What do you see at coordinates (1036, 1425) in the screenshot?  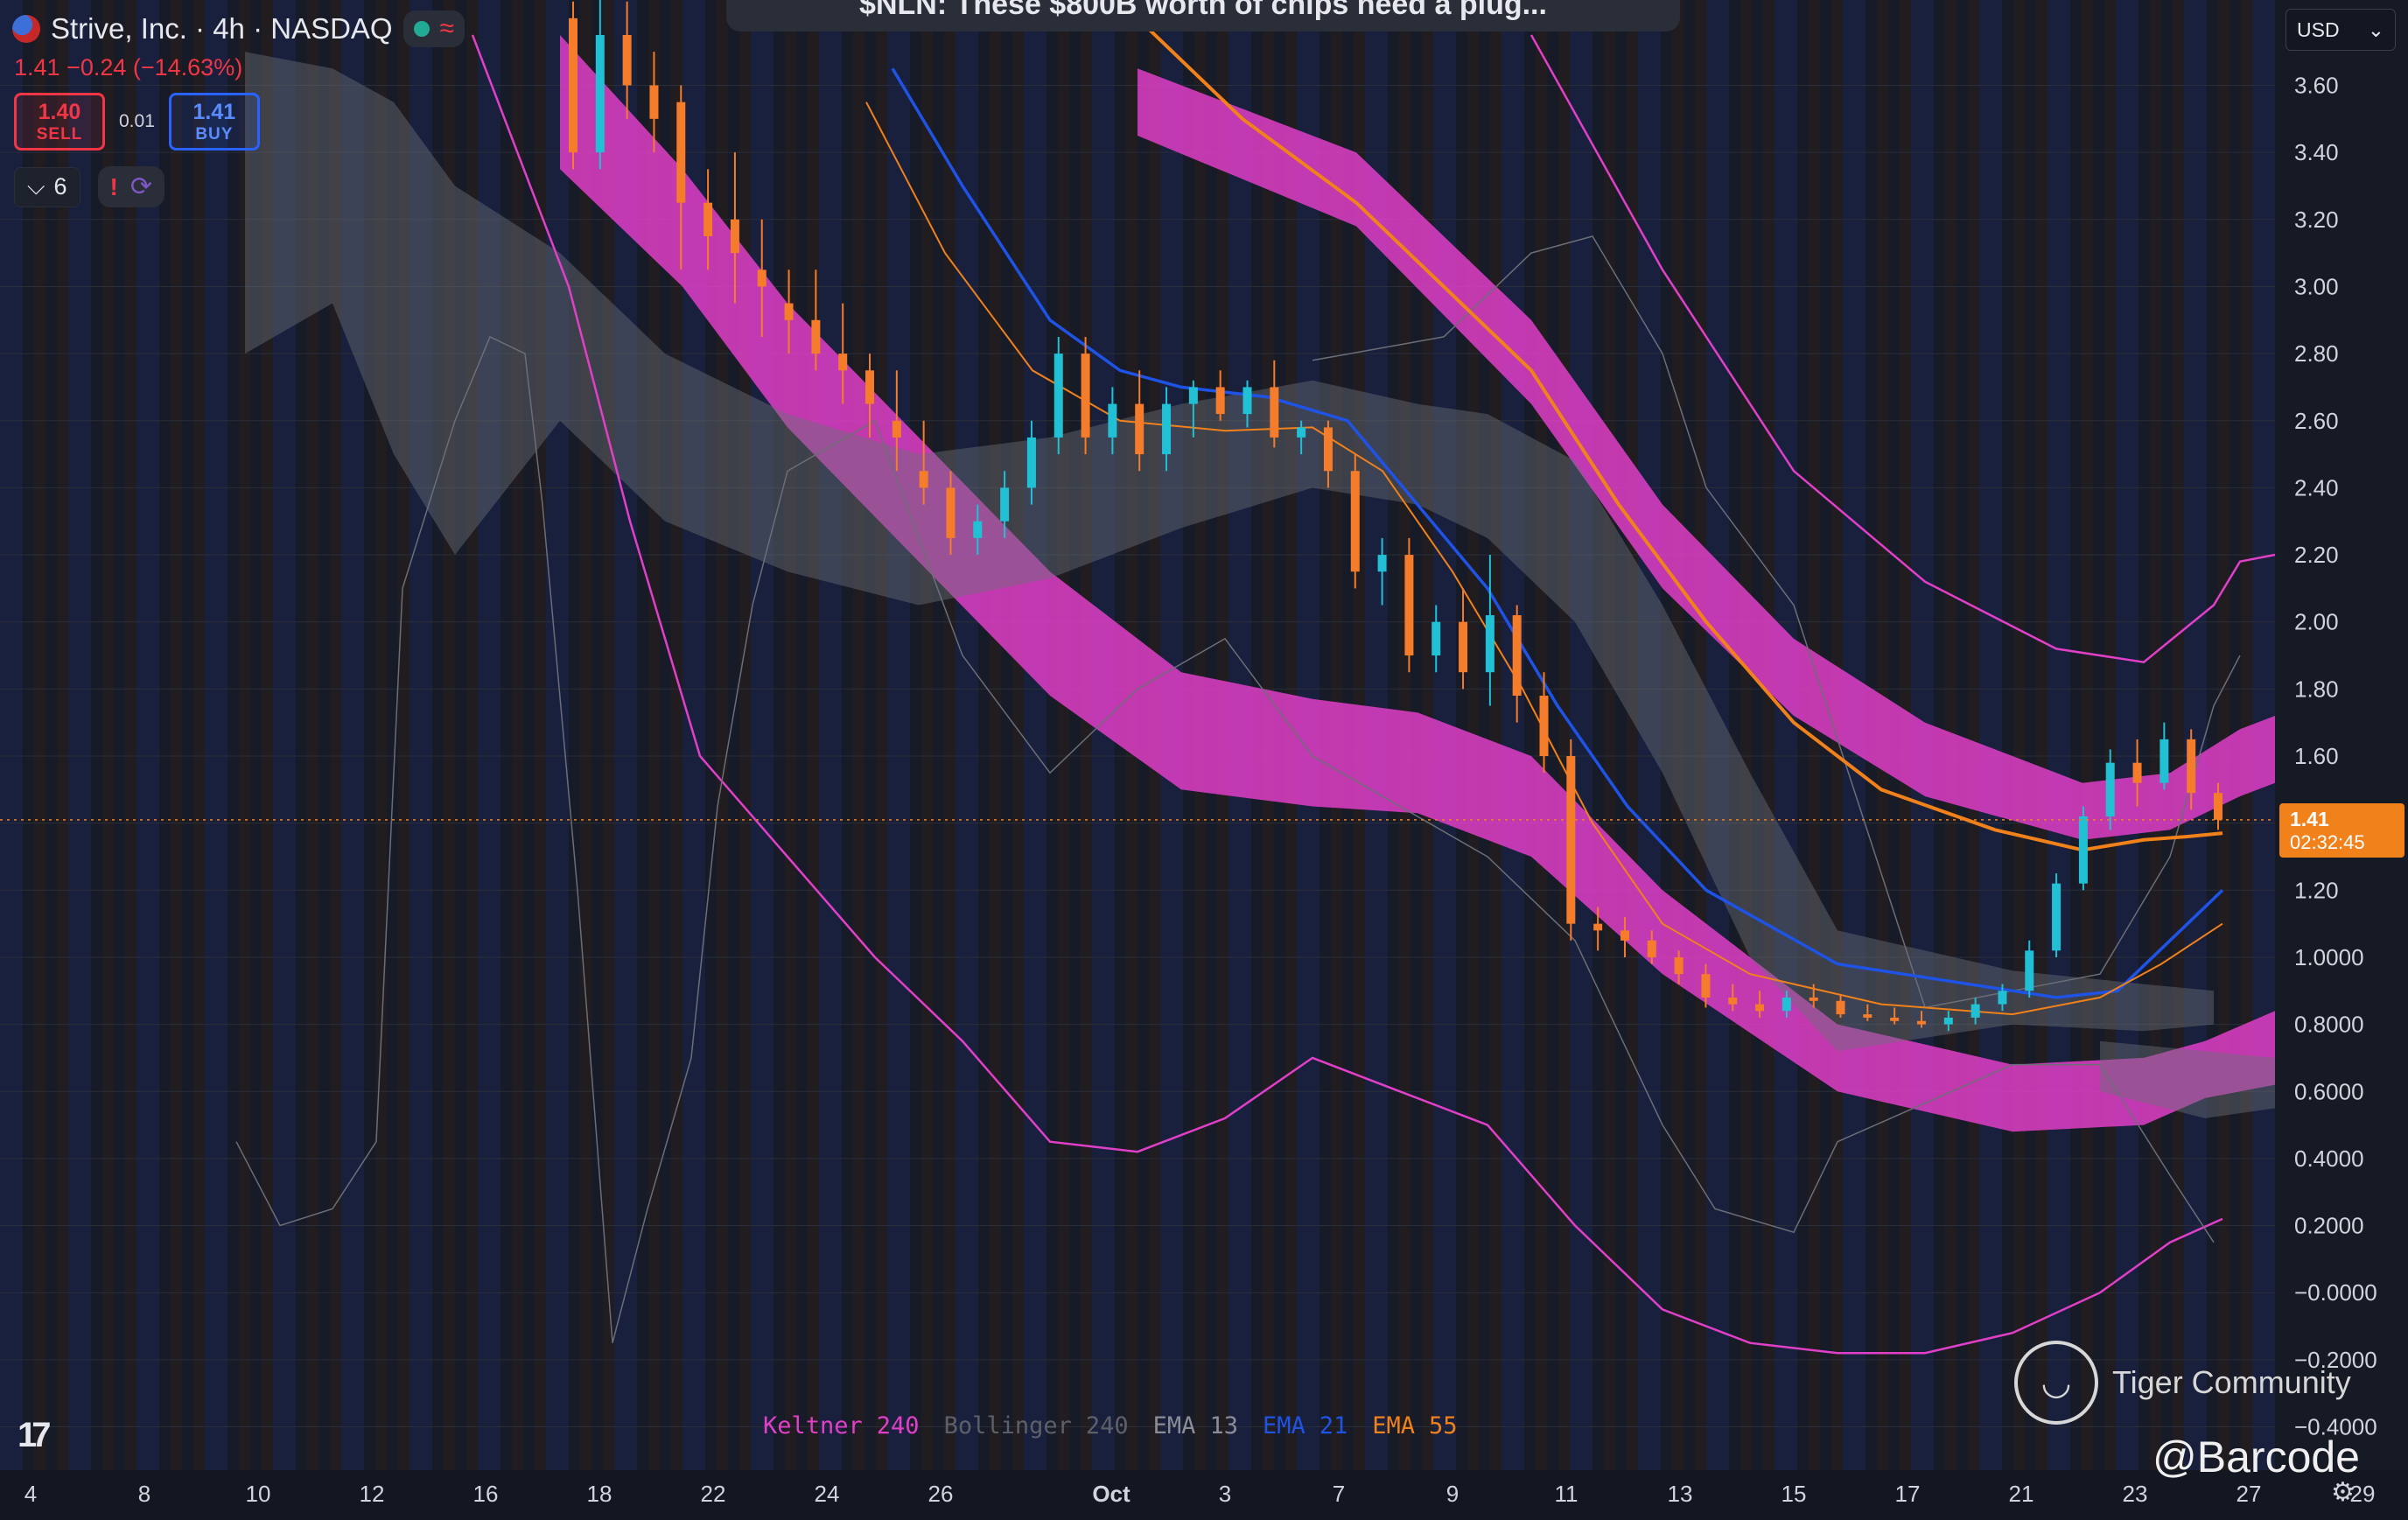 I see `legend-item: Bollinger 240` at bounding box center [1036, 1425].